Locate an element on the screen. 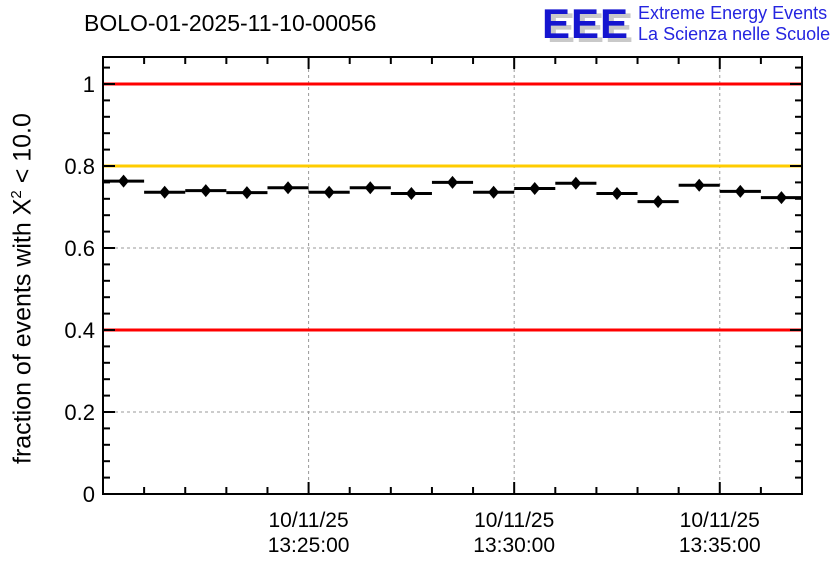 The width and height of the screenshot is (836, 572). chart-title: BOLO-01-2025-11-10-00056 is located at coordinates (230, 23).